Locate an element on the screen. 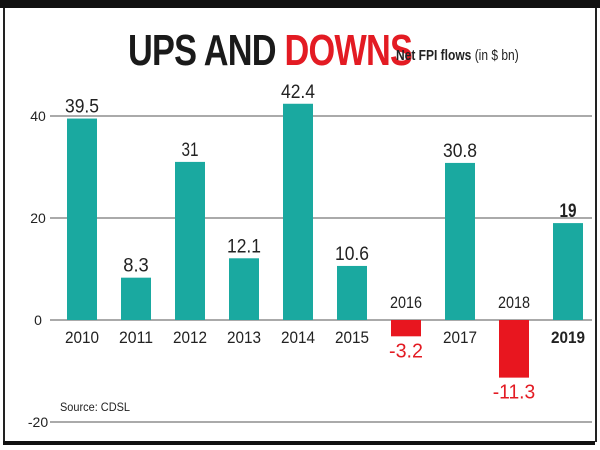 The width and height of the screenshot is (600, 450). subtitle-unit: (in $ bn) is located at coordinates (496, 55).